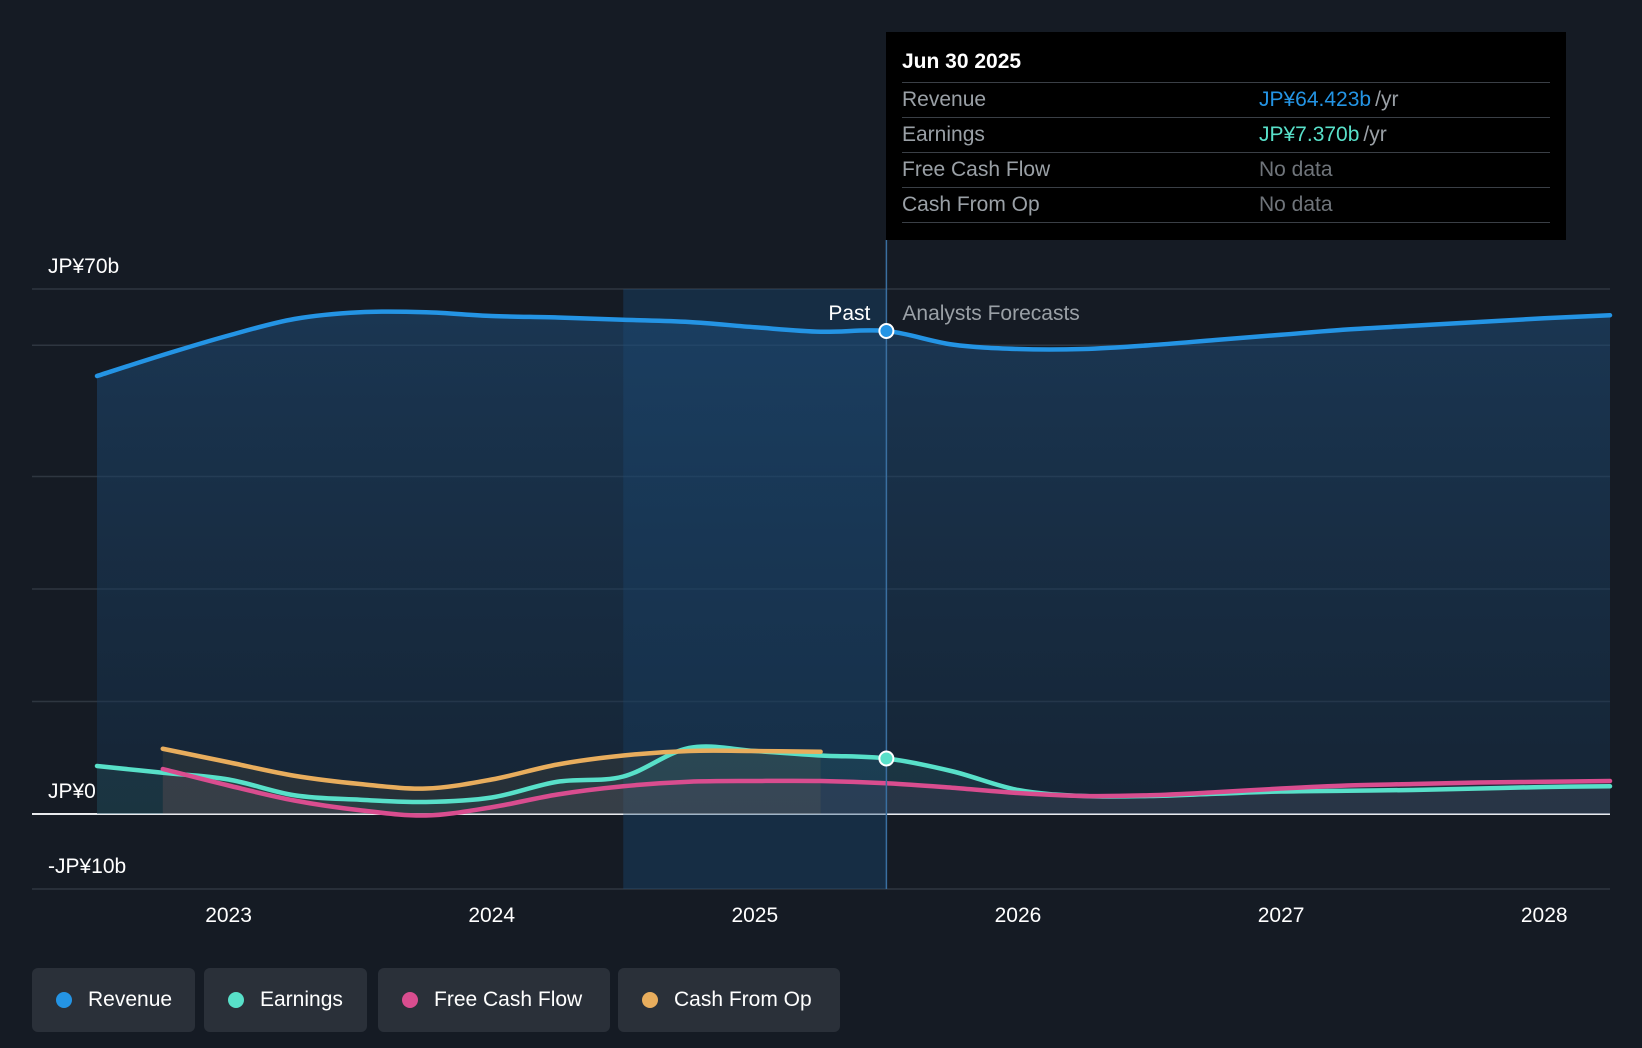 This screenshot has height=1048, width=1642. I want to click on y-tick-label: JP¥0, so click(72, 791).